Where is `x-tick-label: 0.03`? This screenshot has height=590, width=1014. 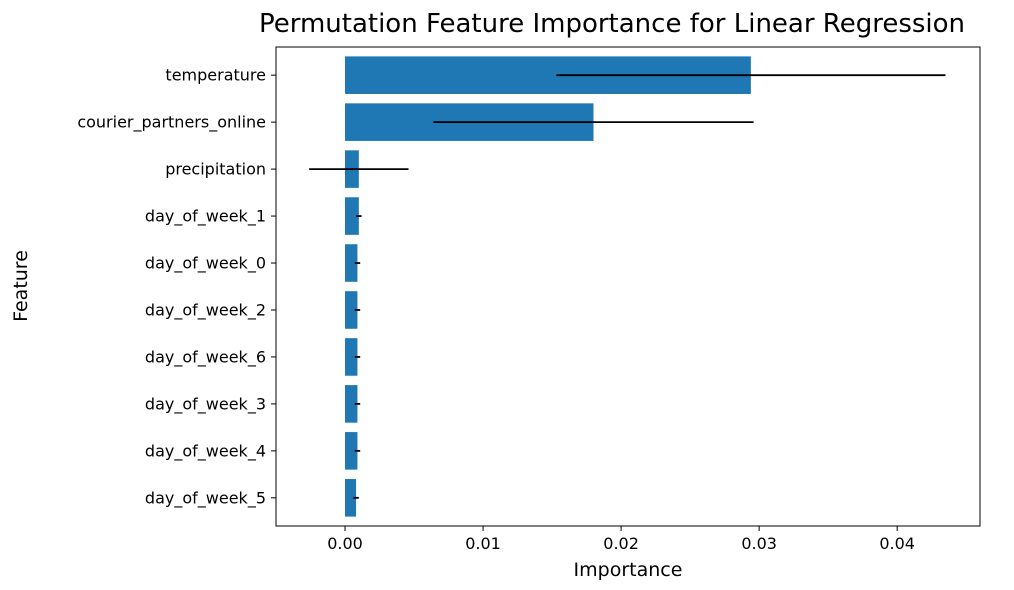 x-tick-label: 0.03 is located at coordinates (759, 543).